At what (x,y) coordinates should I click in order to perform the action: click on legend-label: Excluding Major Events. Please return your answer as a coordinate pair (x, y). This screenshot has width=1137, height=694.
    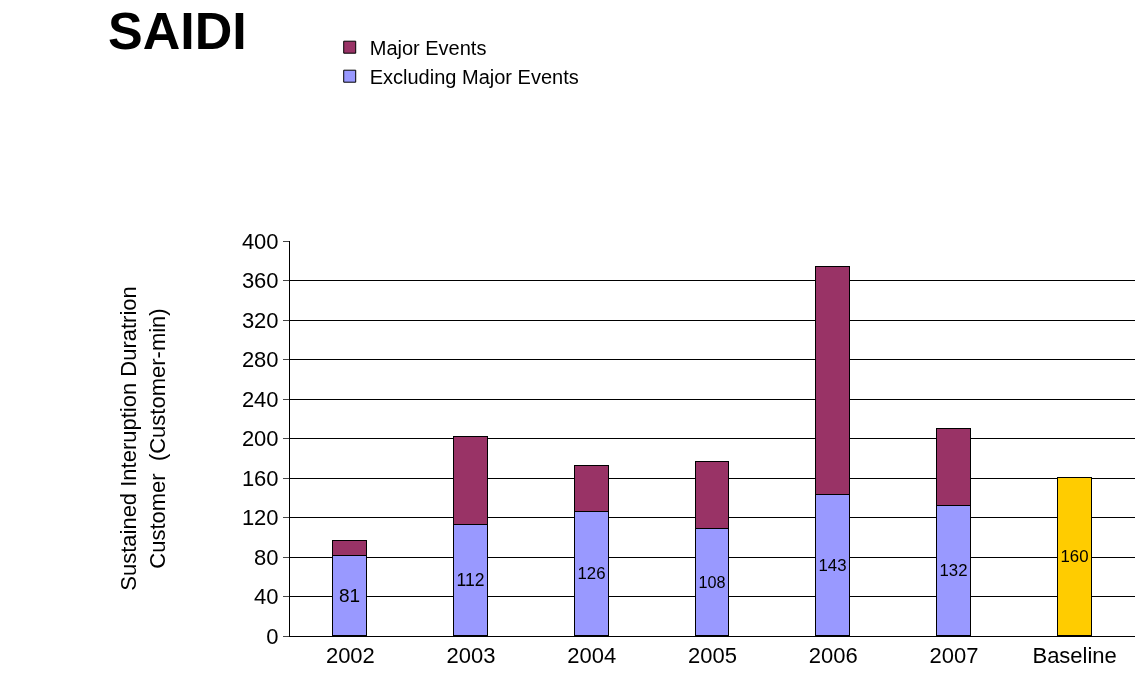
    Looking at the image, I should click on (474, 77).